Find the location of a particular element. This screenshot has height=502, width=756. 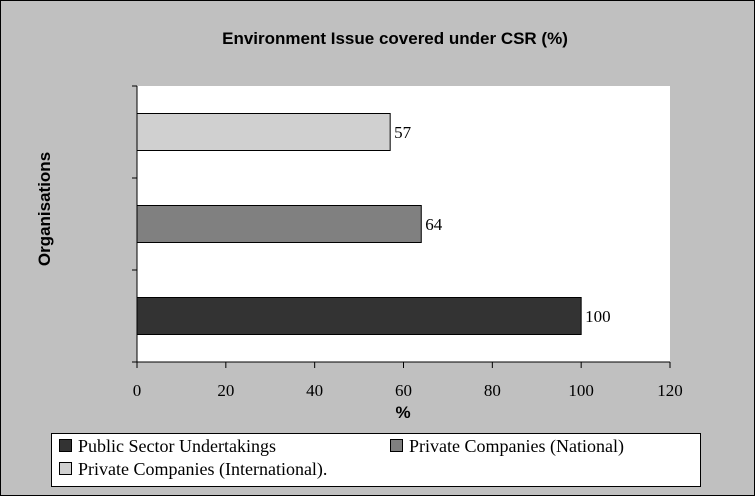

legend-label-3: Private Companies (International). is located at coordinates (202, 469).